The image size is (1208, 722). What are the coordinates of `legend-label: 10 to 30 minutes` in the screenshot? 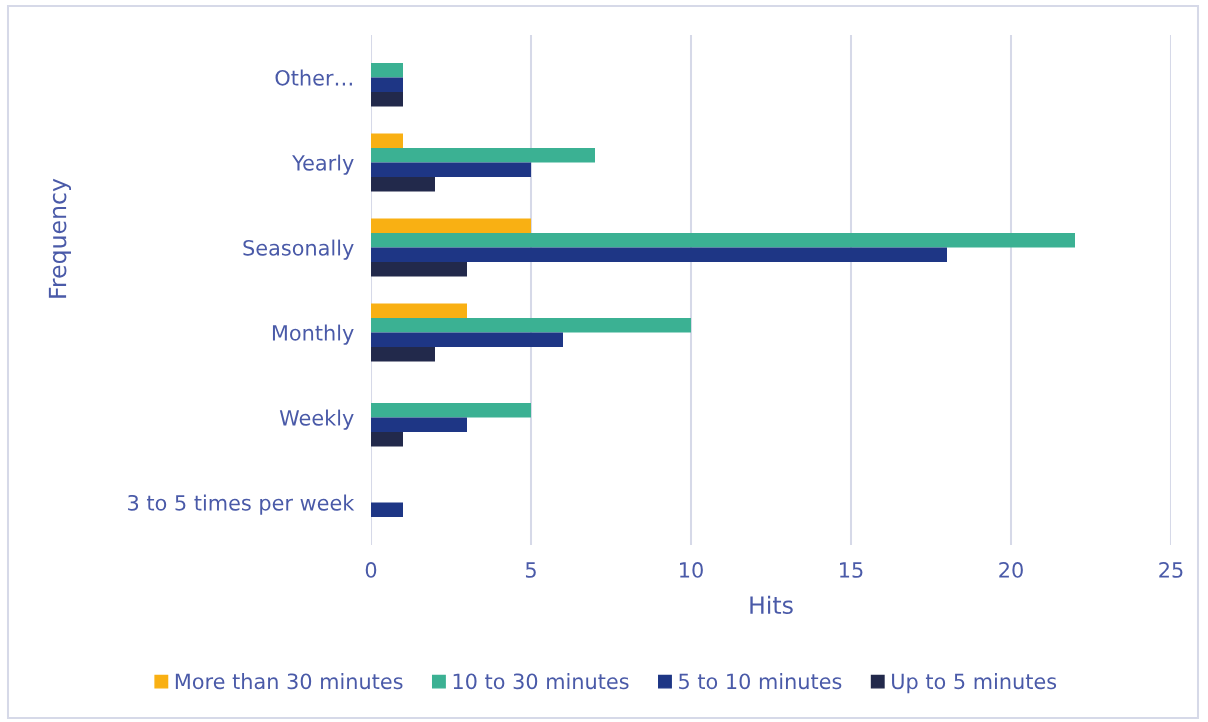 It's located at (541, 681).